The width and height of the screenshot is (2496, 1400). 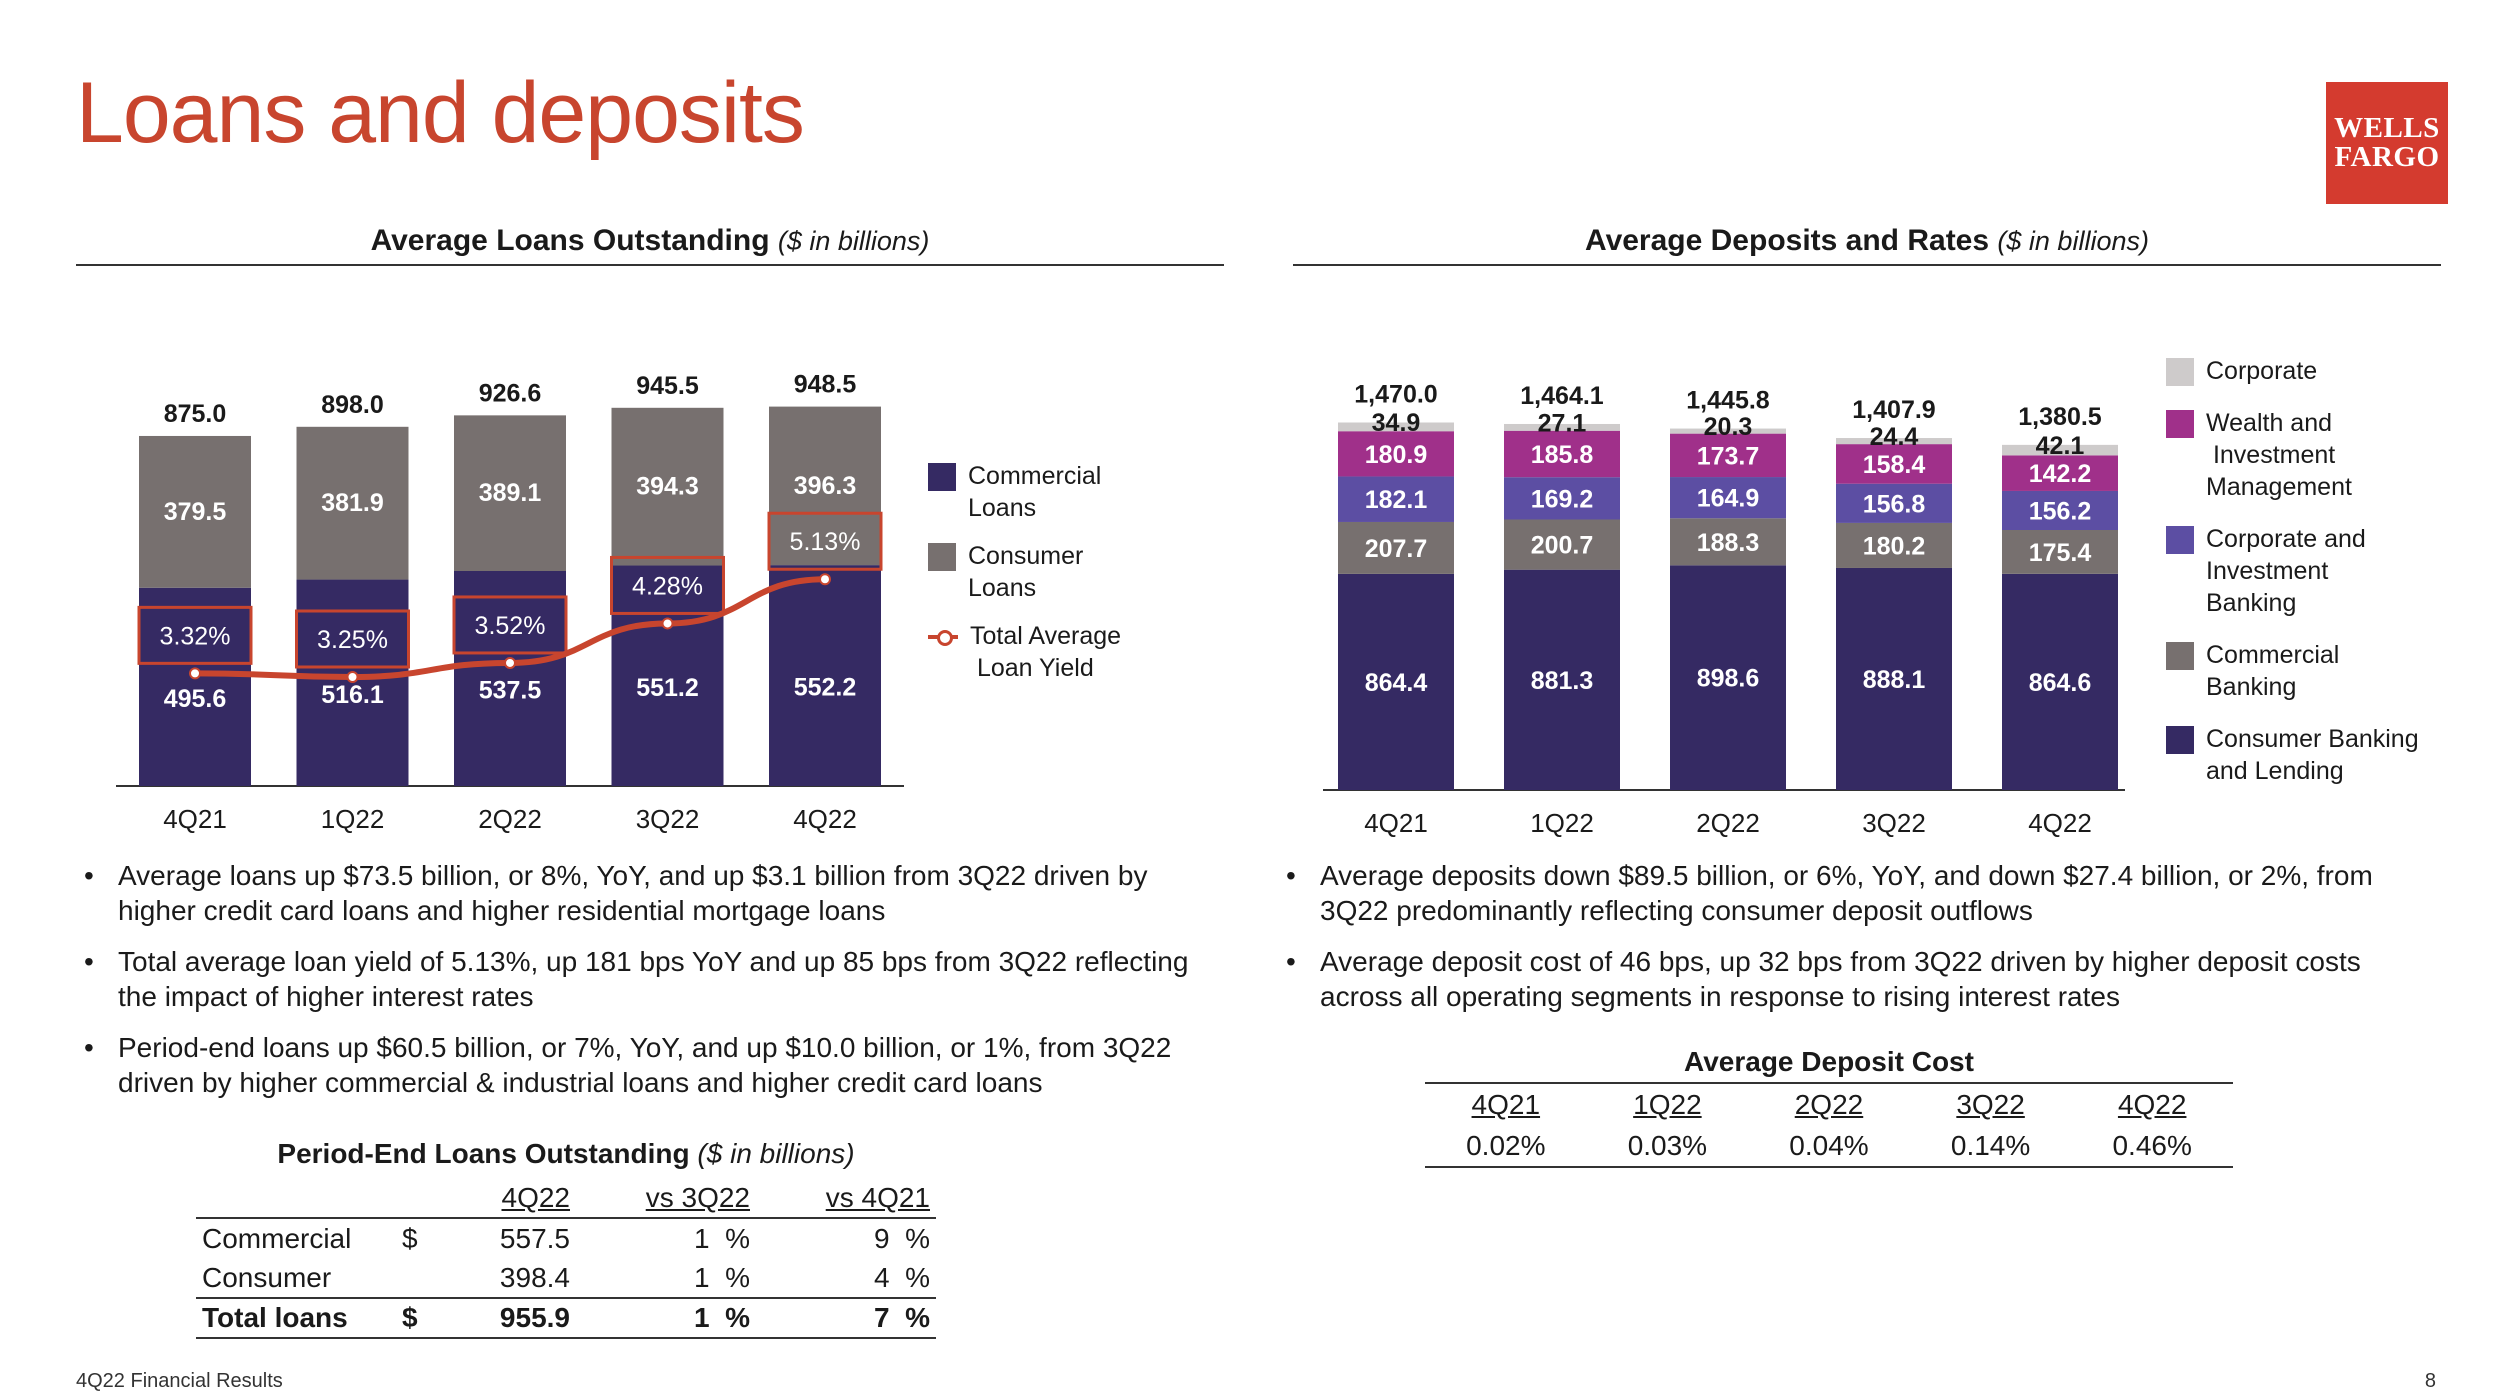 I want to click on wells-fargo-logo: WELLS FARGO, so click(x=2387, y=143).